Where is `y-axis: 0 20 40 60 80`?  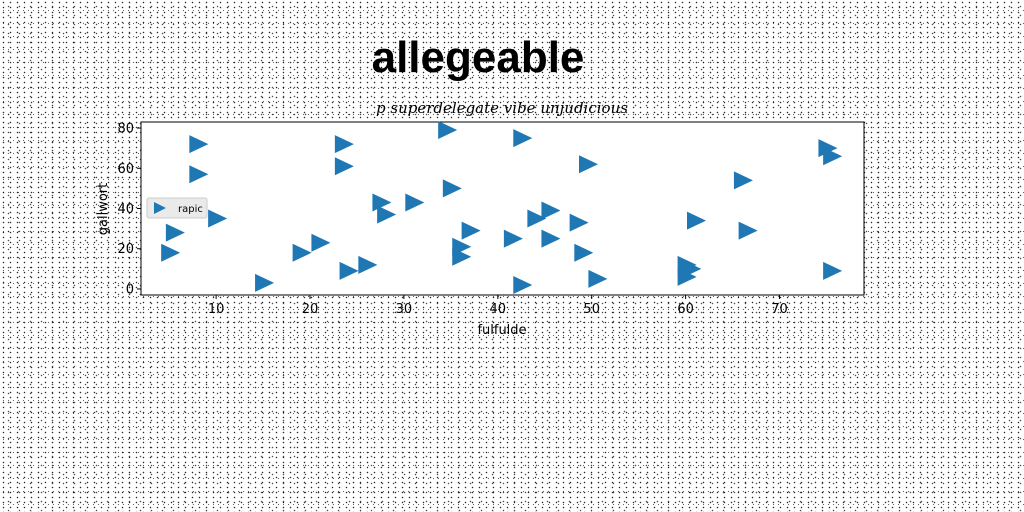
y-axis: 0 20 40 60 80 is located at coordinates (129, 209).